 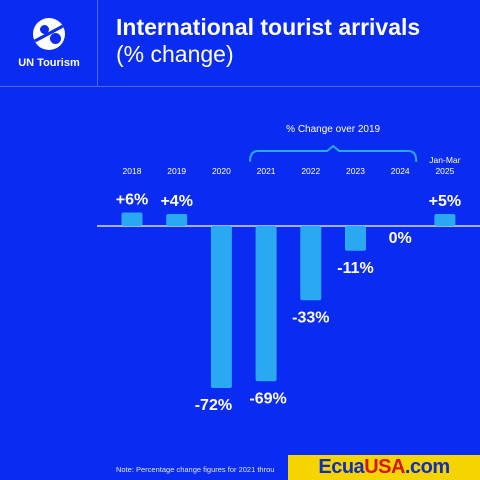 I want to click on category-label: 2025, so click(x=444, y=171).